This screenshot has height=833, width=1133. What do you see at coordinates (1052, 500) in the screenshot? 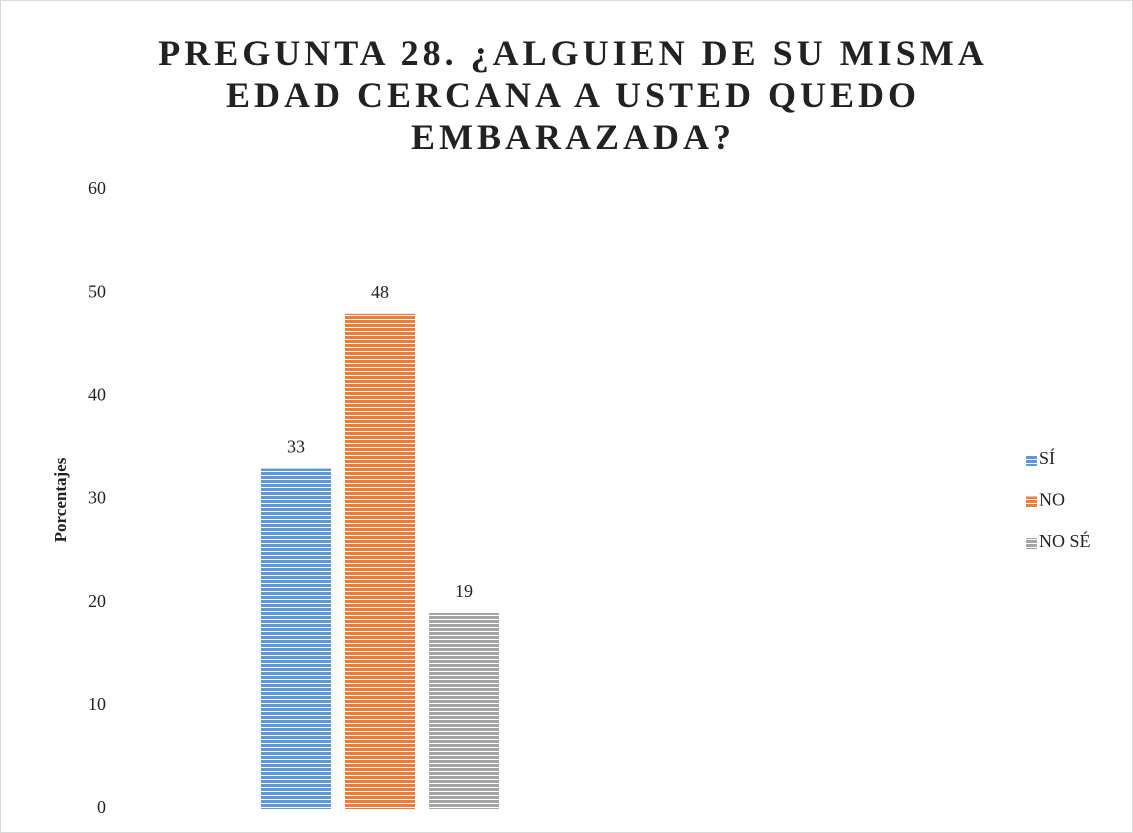
I see `legend-label: NO` at bounding box center [1052, 500].